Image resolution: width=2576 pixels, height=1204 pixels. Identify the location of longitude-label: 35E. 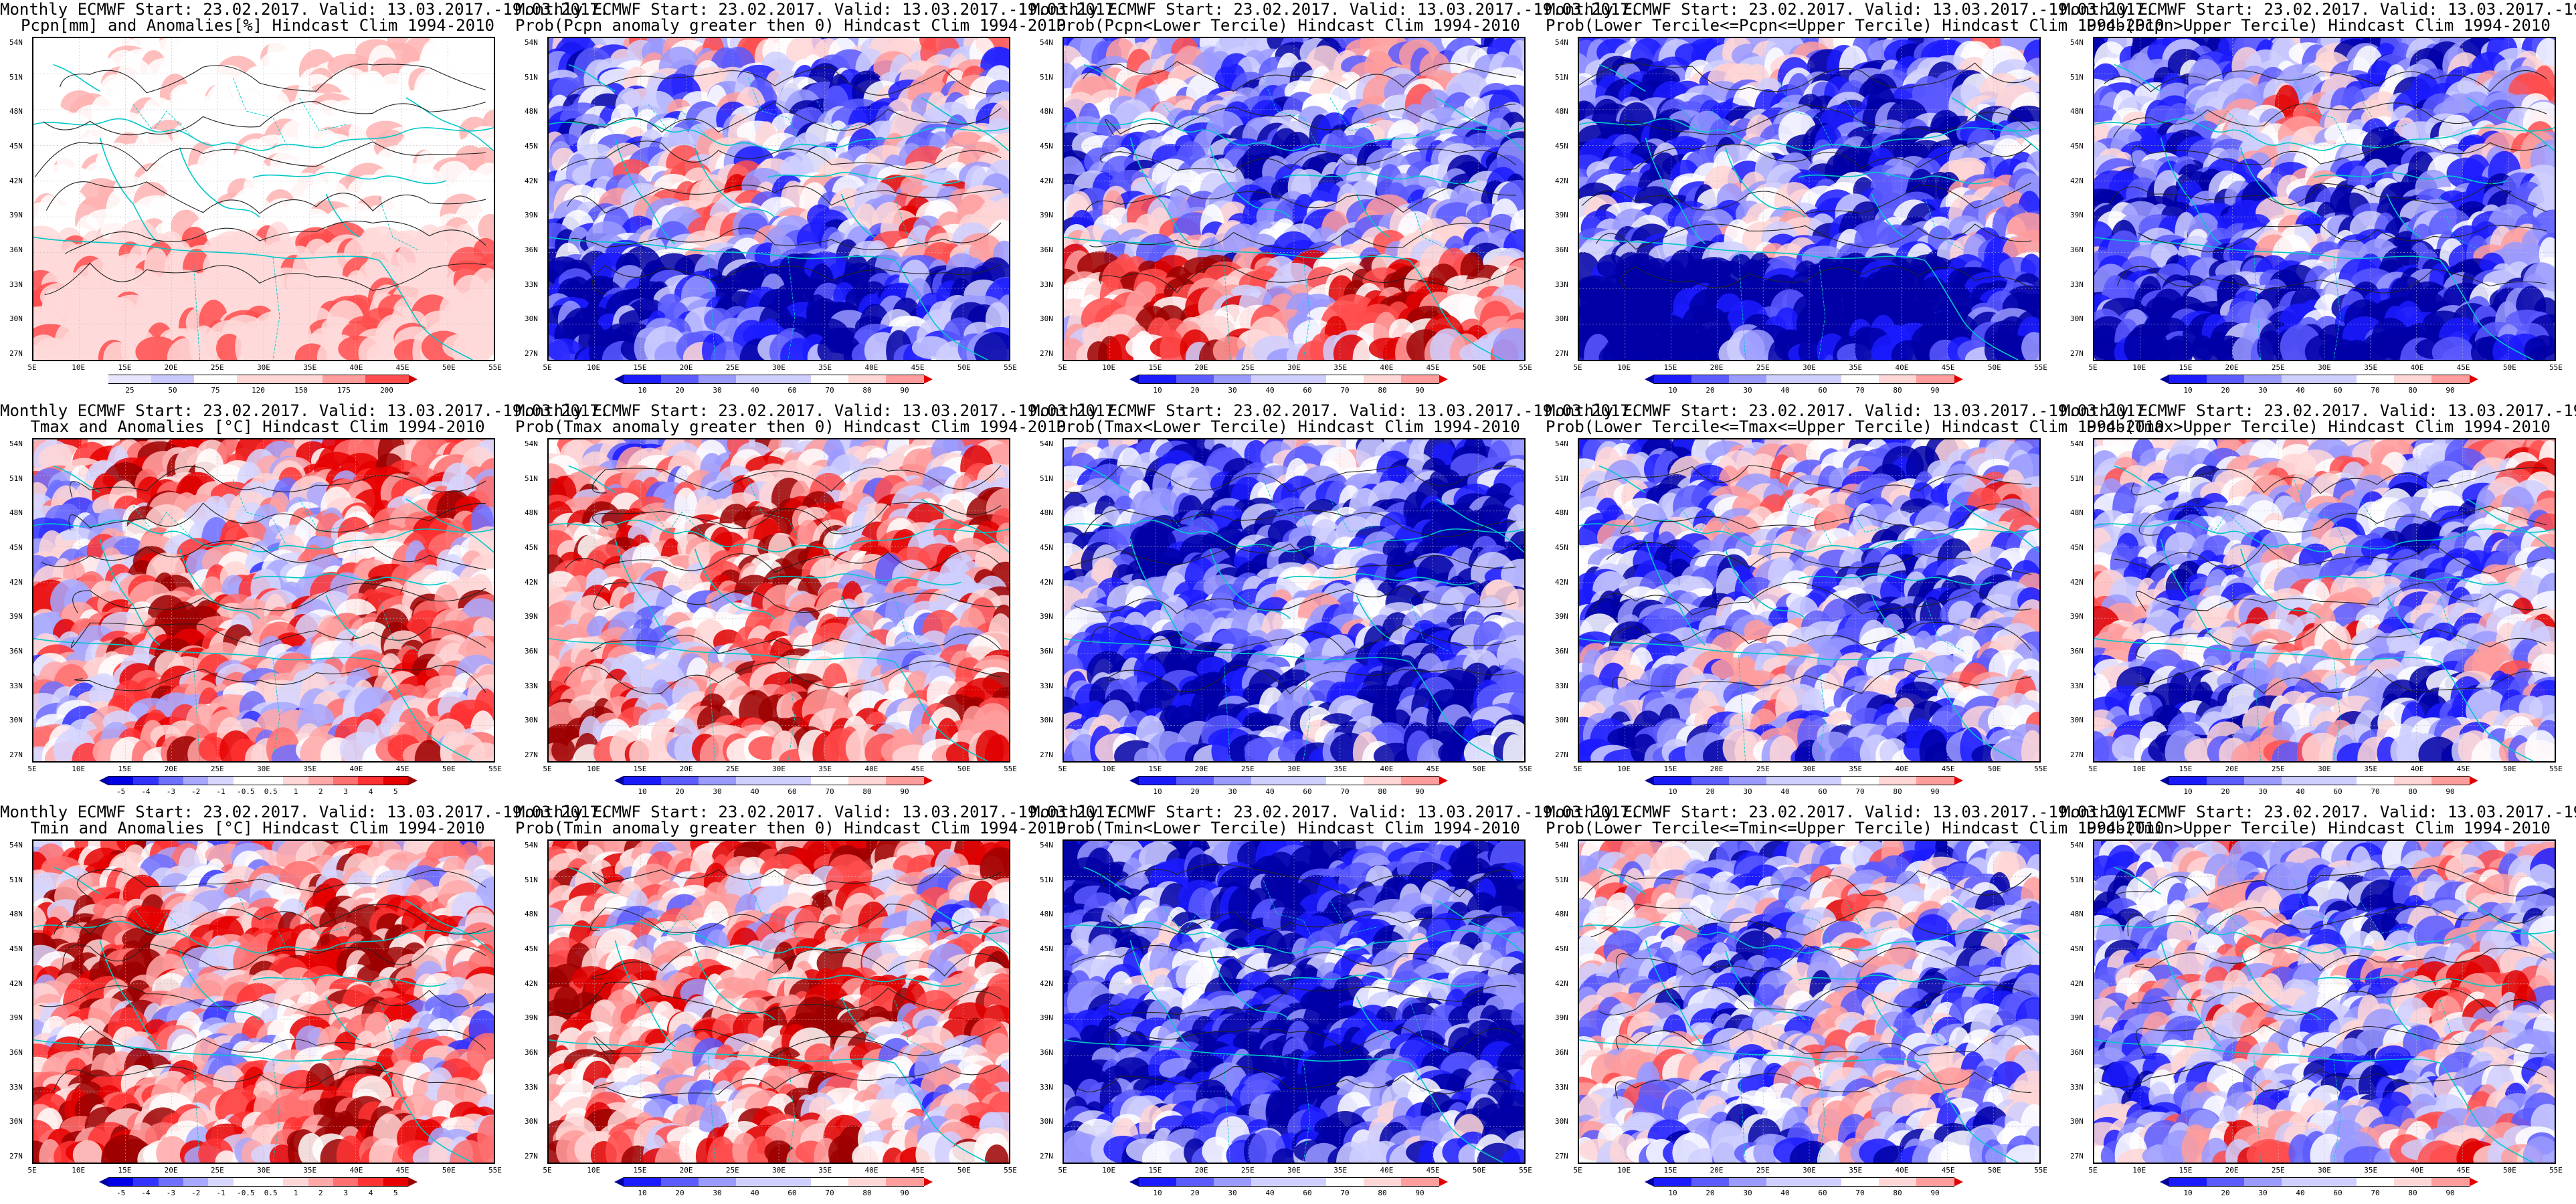
(2371, 367).